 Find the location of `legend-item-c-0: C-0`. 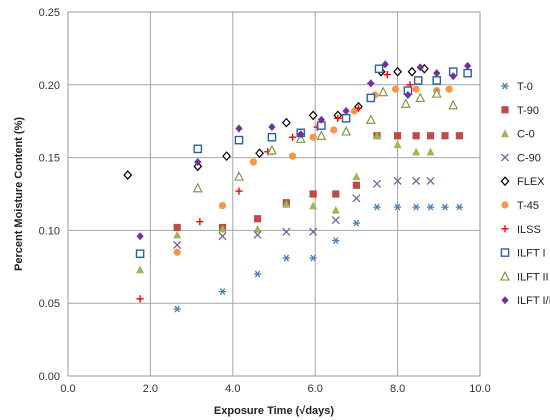

legend-item-c-0: C-0 is located at coordinates (518, 135).